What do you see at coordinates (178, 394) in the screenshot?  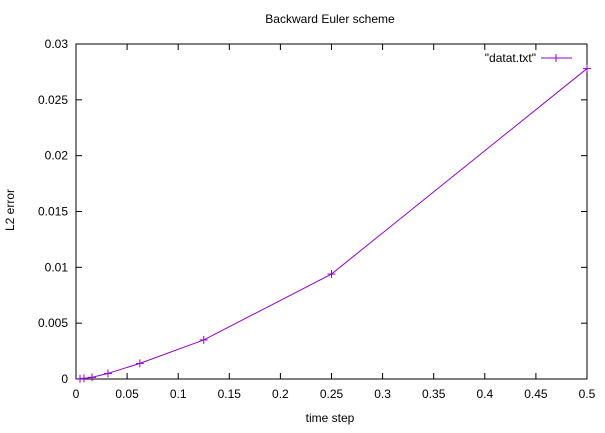 I see `x-tick-label: 0.1` at bounding box center [178, 394].